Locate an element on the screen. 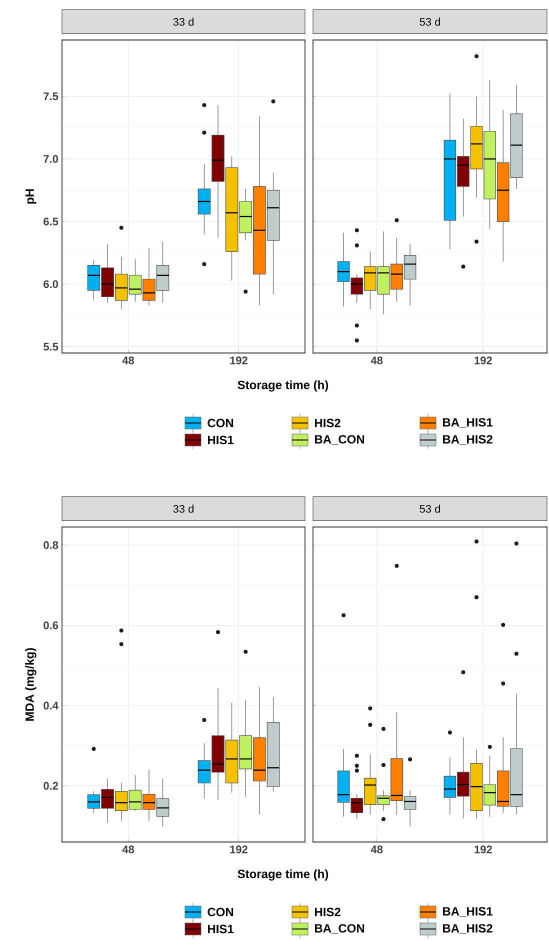 Image resolution: width=549 pixels, height=945 pixels. y-tick-label: 0.4 is located at coordinates (51, 706).